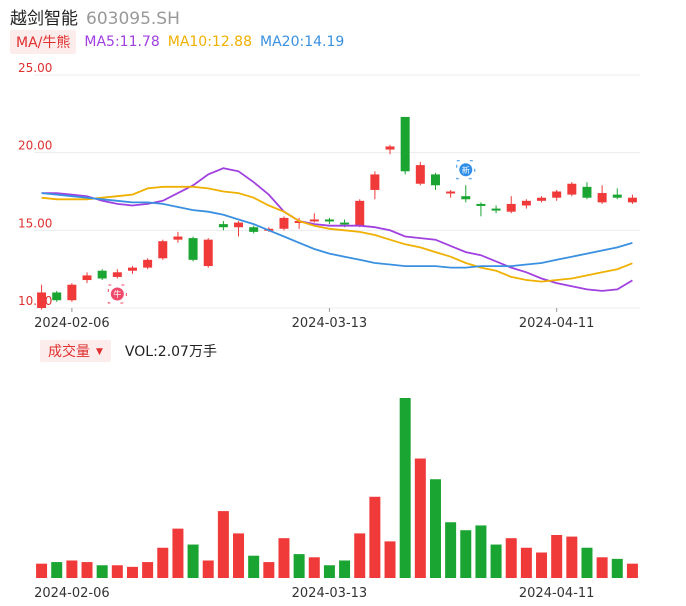 The image size is (686, 606). I want to click on caret-down-icon: ▼, so click(99, 352).